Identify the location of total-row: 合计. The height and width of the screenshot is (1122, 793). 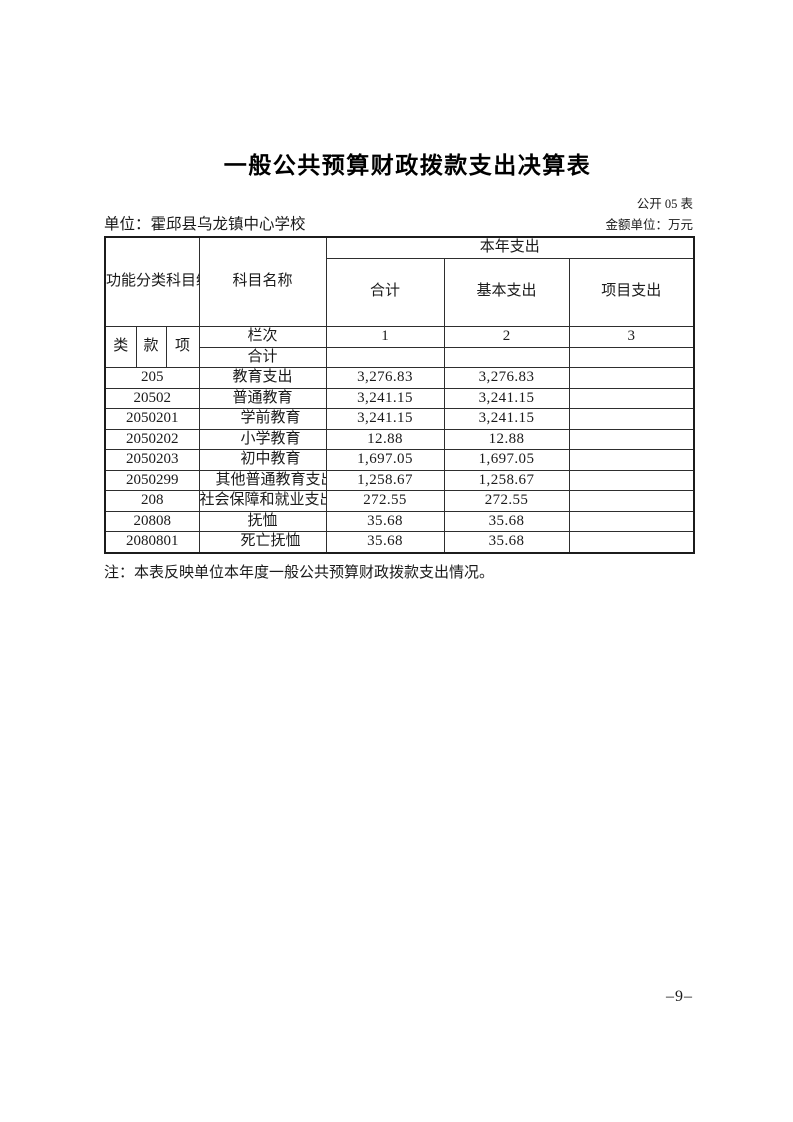
(400, 357).